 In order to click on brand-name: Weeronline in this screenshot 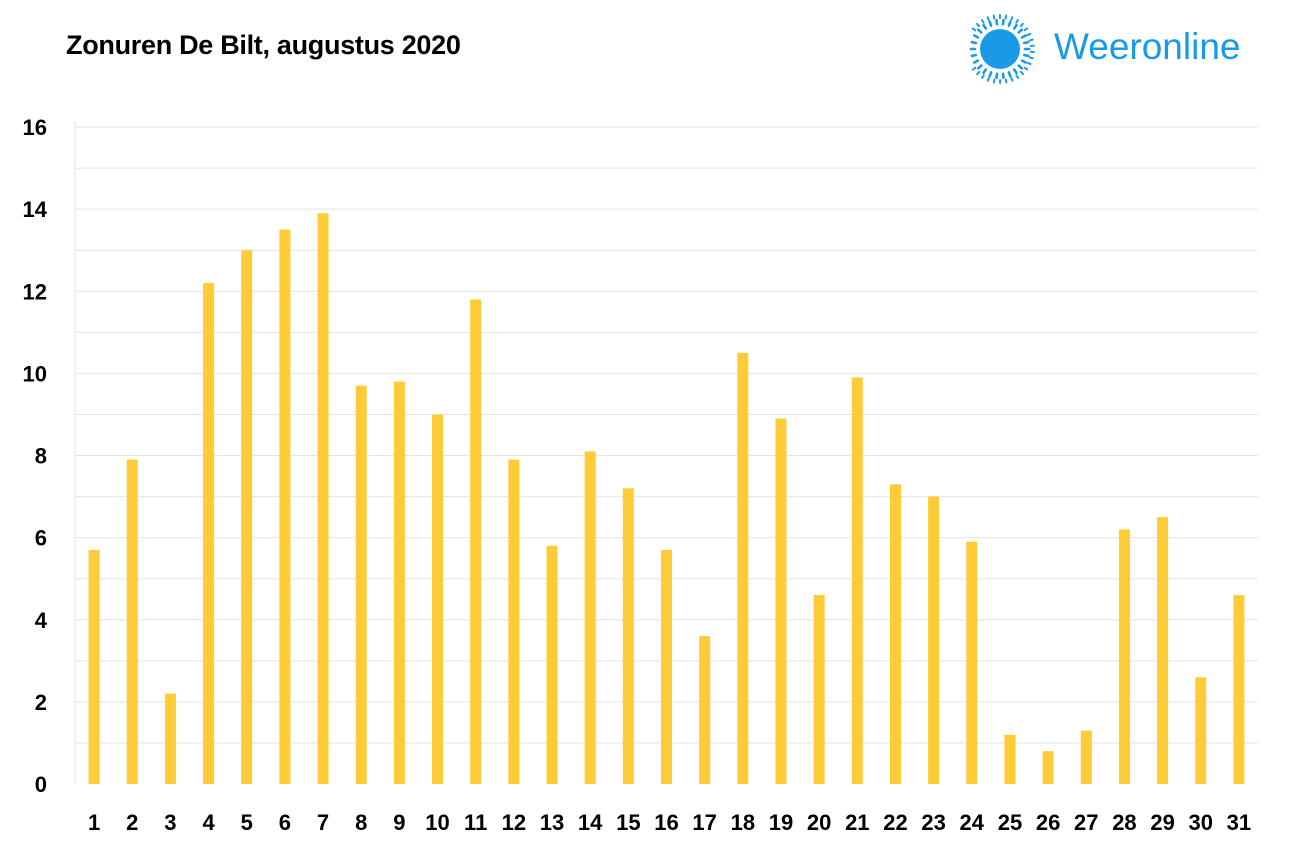, I will do `click(1147, 46)`.